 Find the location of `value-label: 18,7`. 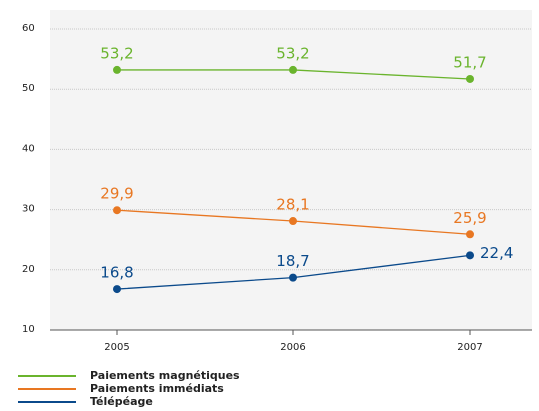

value-label: 18,7 is located at coordinates (292, 261).